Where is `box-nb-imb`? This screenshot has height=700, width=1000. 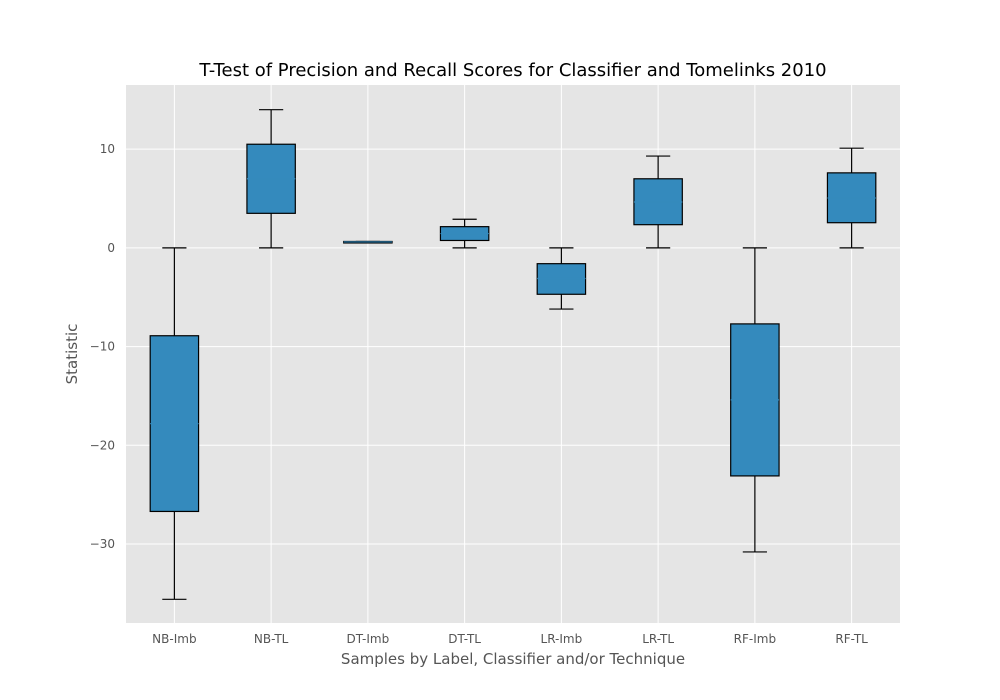
box-nb-imb is located at coordinates (174, 423).